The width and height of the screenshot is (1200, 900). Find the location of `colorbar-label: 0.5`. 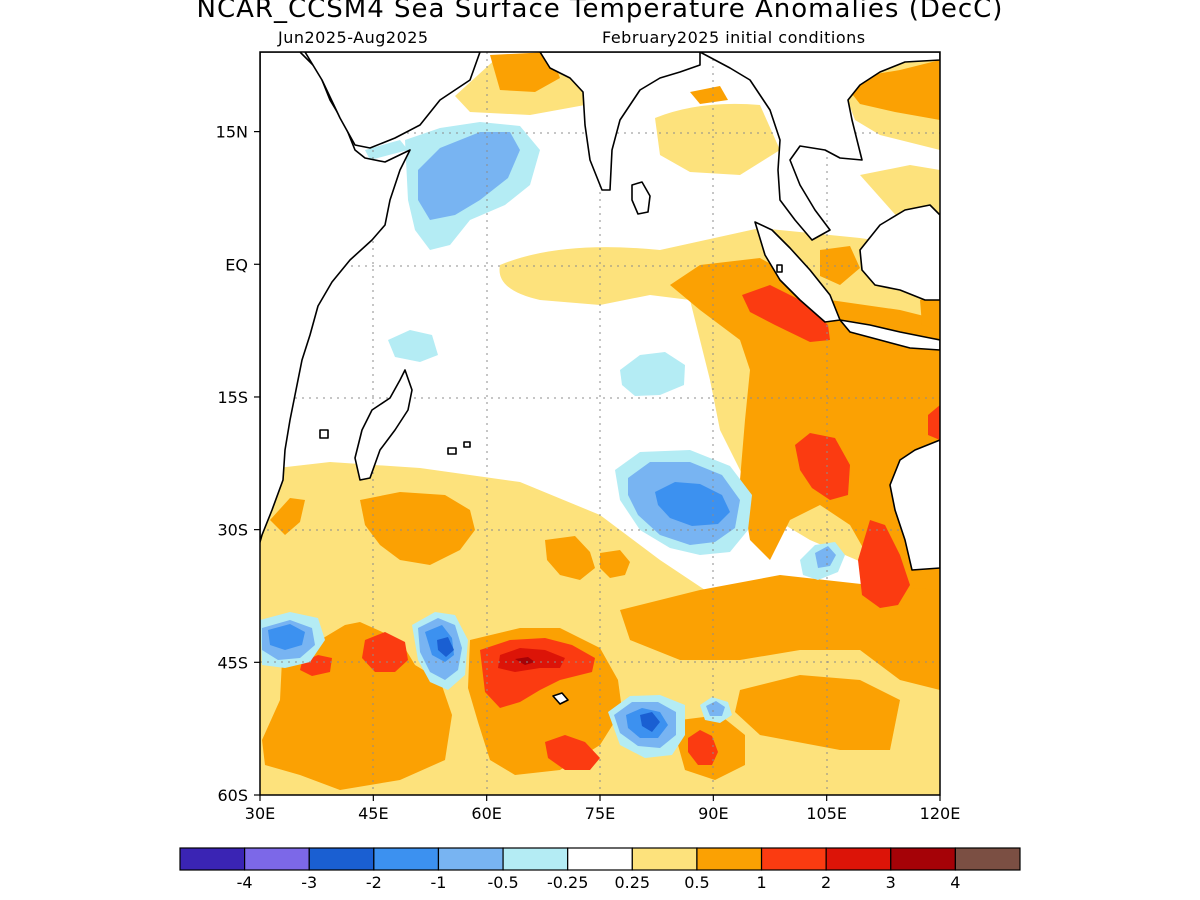

colorbar-label: 0.5 is located at coordinates (696, 882).